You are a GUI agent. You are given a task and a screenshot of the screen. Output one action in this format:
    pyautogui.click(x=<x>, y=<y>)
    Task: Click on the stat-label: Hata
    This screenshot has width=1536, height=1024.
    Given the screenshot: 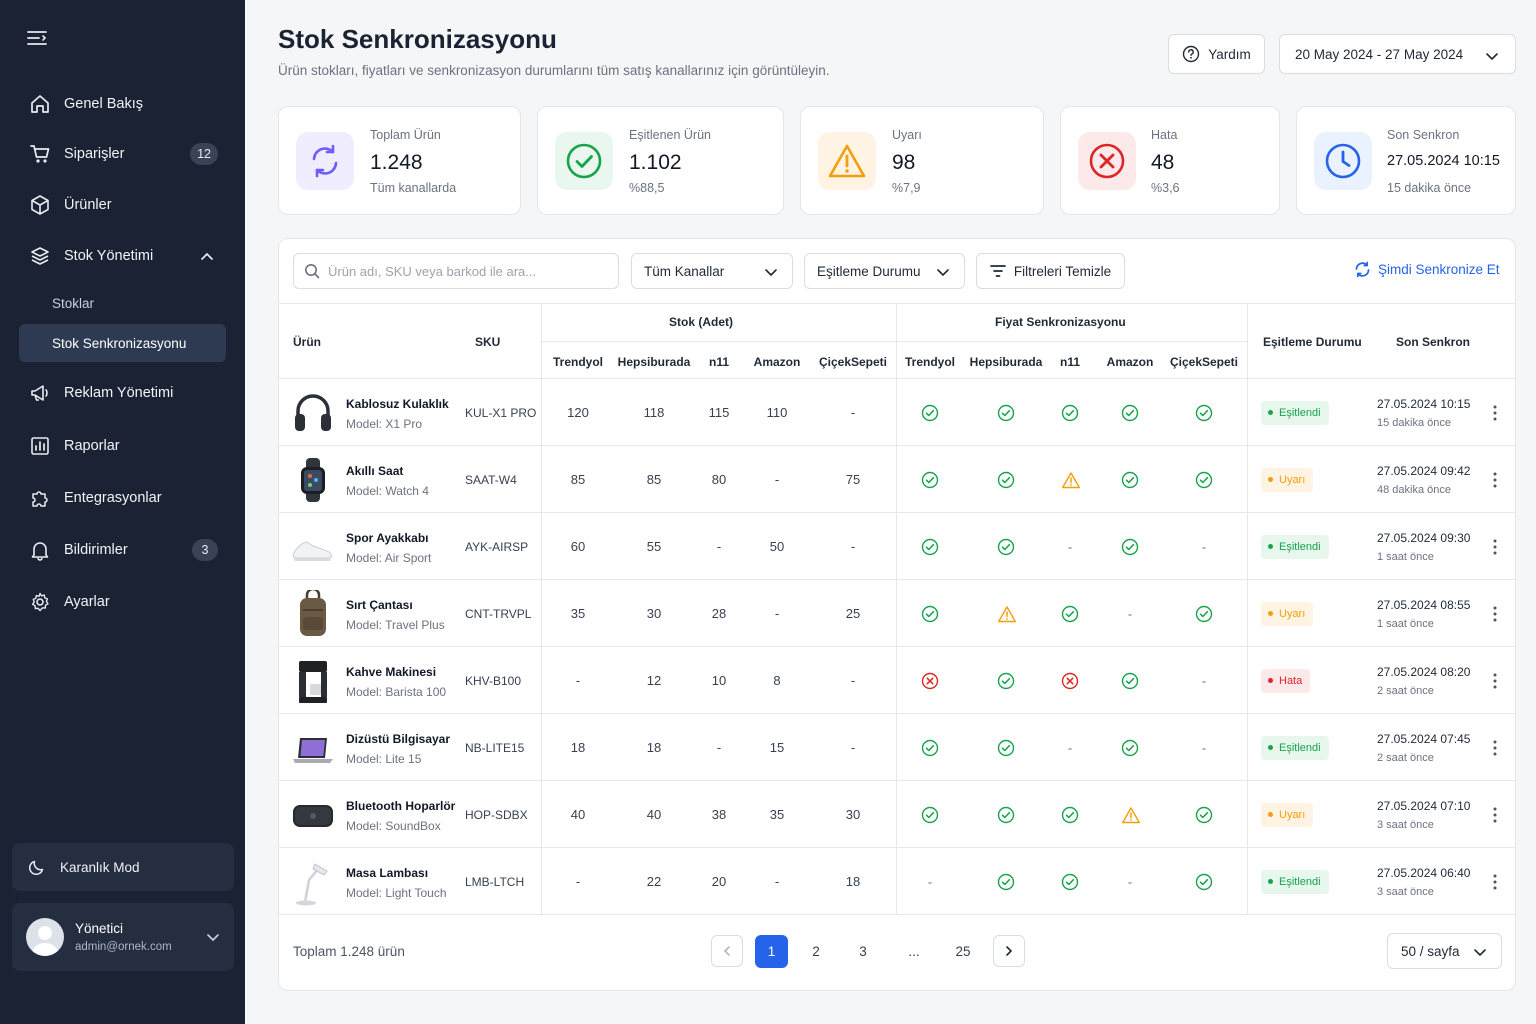 What is the action you would take?
    pyautogui.click(x=1164, y=135)
    